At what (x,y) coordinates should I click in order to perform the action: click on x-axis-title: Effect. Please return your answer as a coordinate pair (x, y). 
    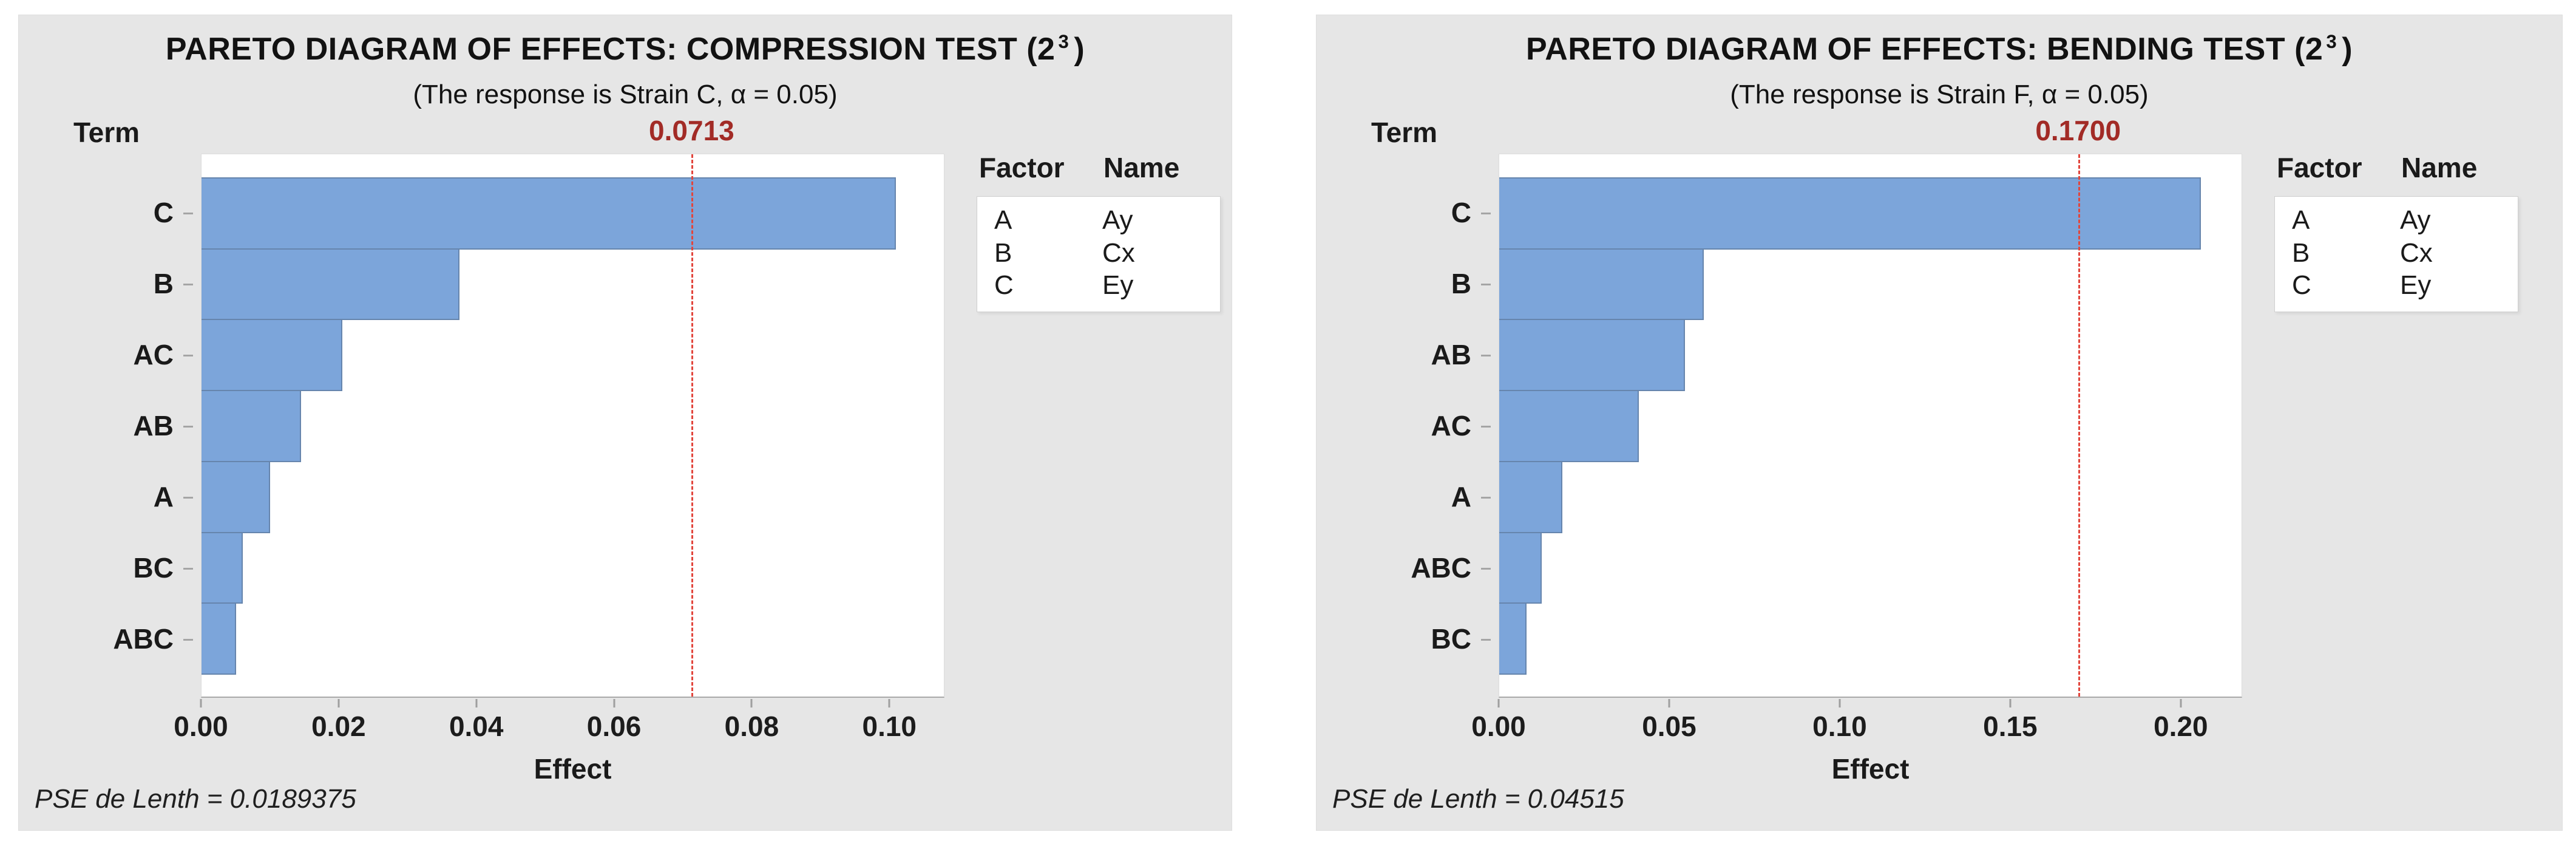
    Looking at the image, I should click on (573, 769).